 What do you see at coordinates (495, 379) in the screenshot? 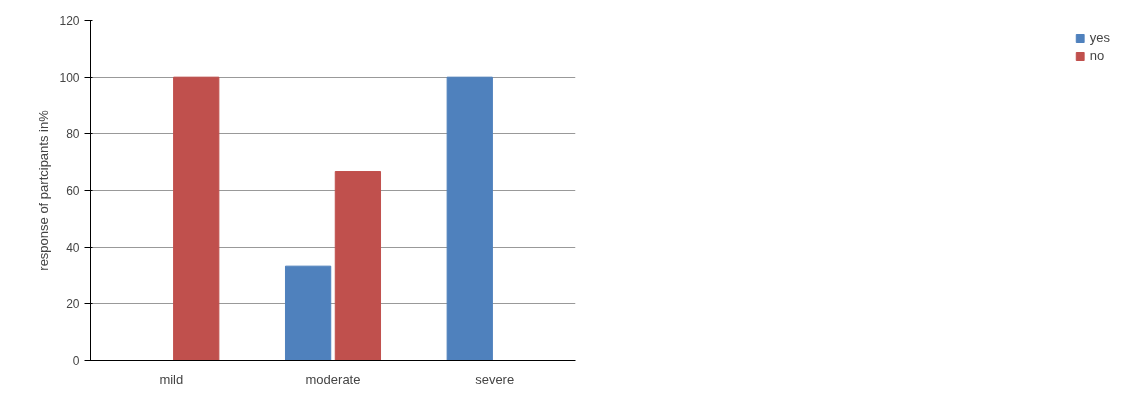
I see `x-tick-label: severe` at bounding box center [495, 379].